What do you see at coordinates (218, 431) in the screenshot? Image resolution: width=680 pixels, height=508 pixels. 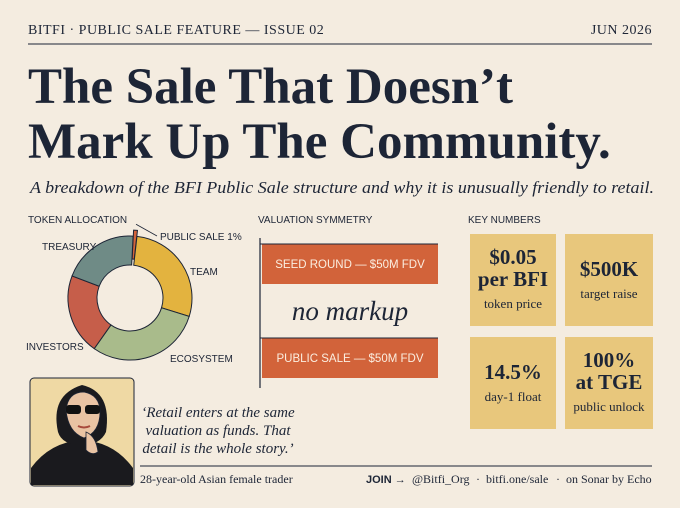 I see `quote-line: valuation as funds. That` at bounding box center [218, 431].